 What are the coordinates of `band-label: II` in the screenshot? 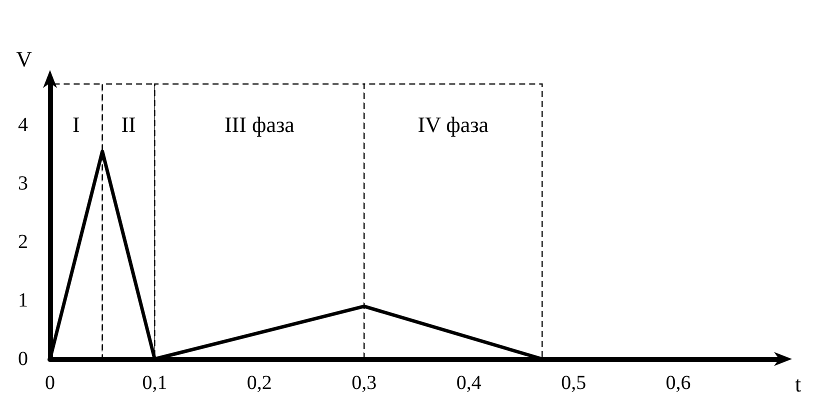 It's located at (128, 124).